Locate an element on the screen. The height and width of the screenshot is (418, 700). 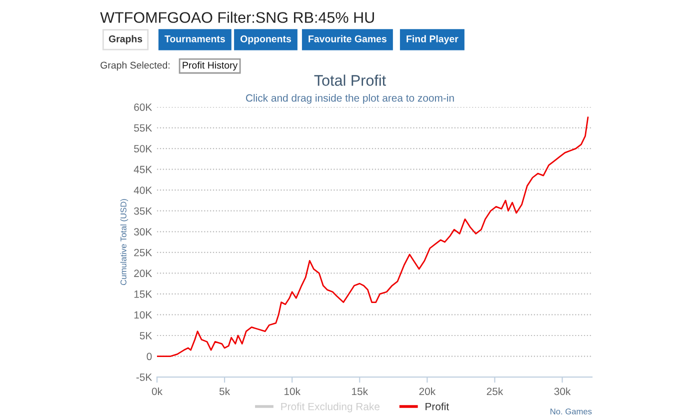
y-tick-label: 10K is located at coordinates (143, 315).